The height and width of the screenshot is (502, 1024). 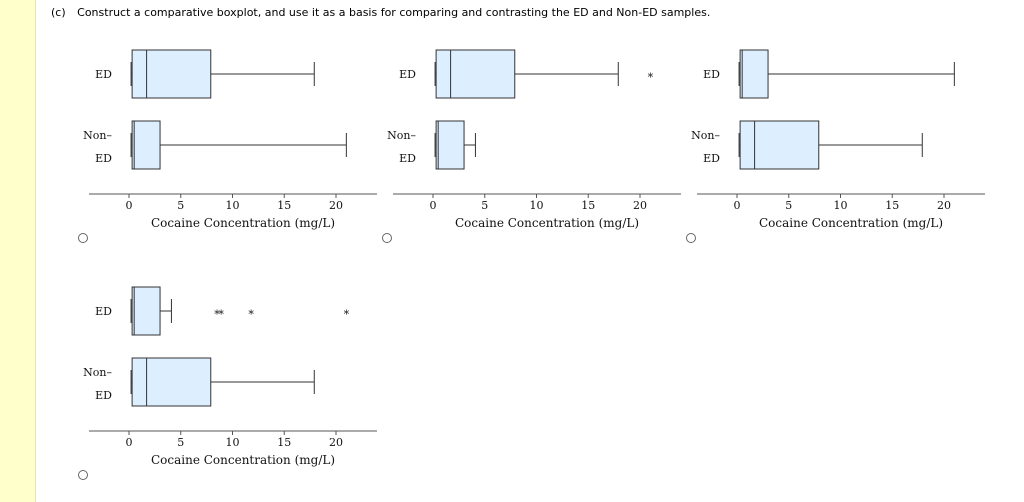 What do you see at coordinates (58, 12) in the screenshot?
I see `question-label: (c)` at bounding box center [58, 12].